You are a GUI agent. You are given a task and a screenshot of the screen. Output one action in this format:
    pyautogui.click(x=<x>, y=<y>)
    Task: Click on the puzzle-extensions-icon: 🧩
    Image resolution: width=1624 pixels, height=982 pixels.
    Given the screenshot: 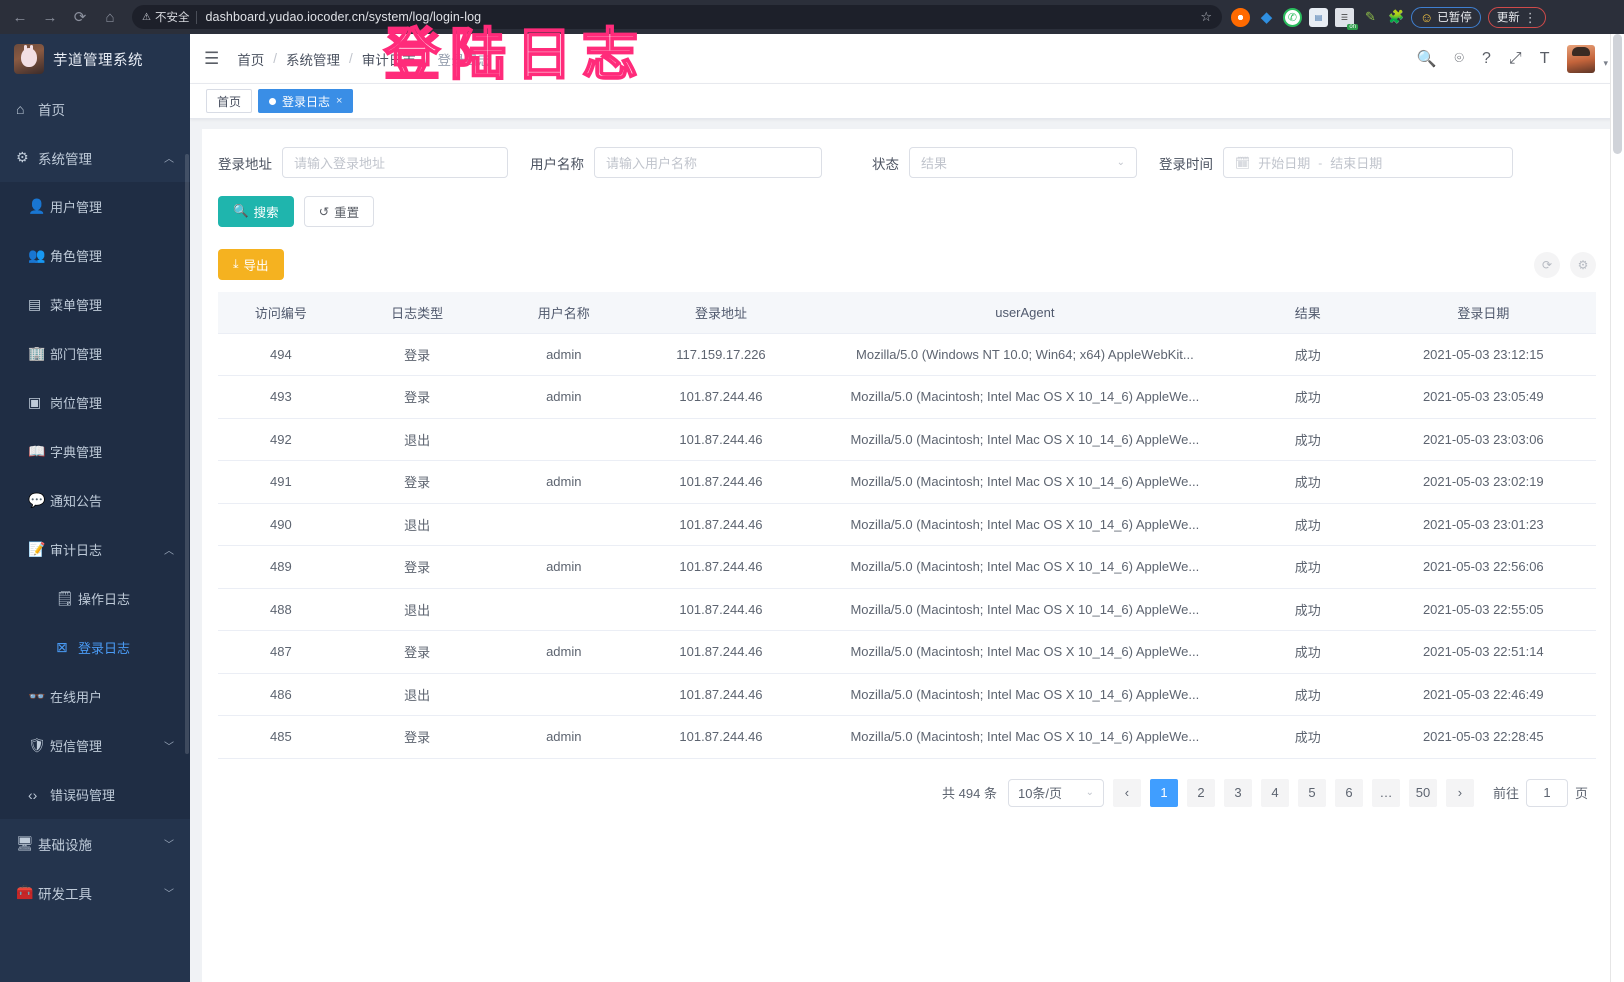 What is the action you would take?
    pyautogui.click(x=1396, y=16)
    